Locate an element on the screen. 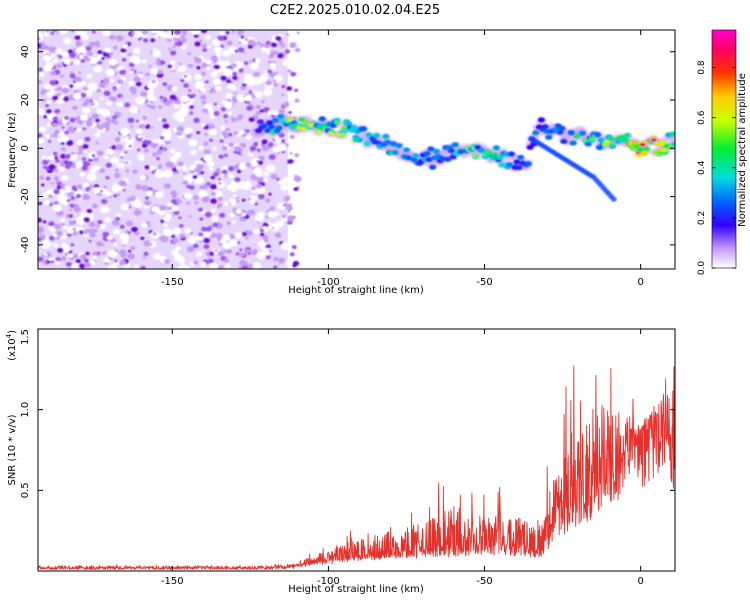 This screenshot has width=750, height=600. y-tick-label: 0 is located at coordinates (25, 148).